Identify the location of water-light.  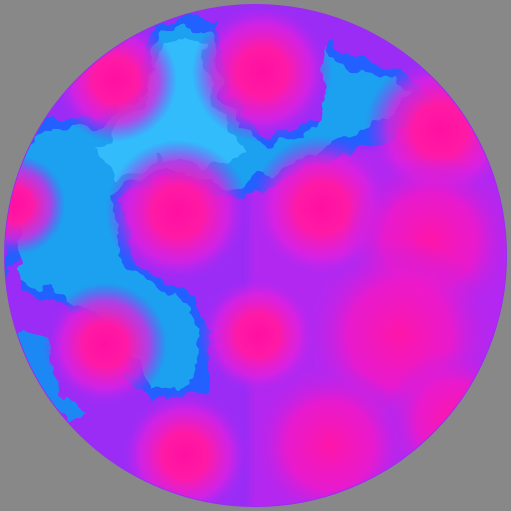
(172, 110).